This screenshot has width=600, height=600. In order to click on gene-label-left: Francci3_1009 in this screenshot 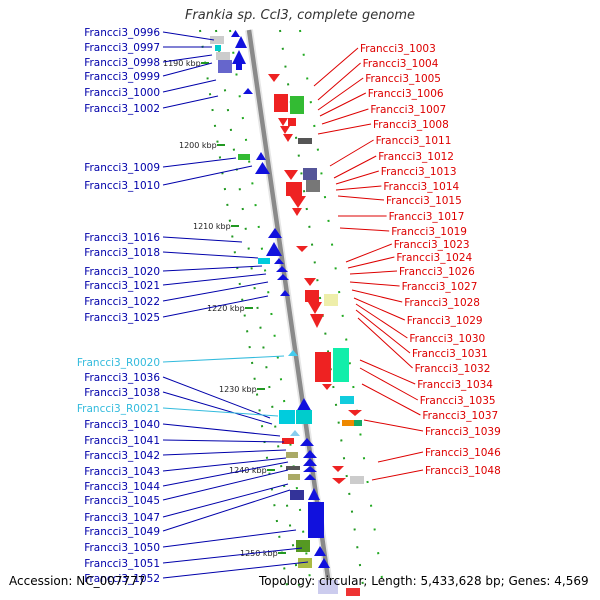, I will do `click(122, 168)`.